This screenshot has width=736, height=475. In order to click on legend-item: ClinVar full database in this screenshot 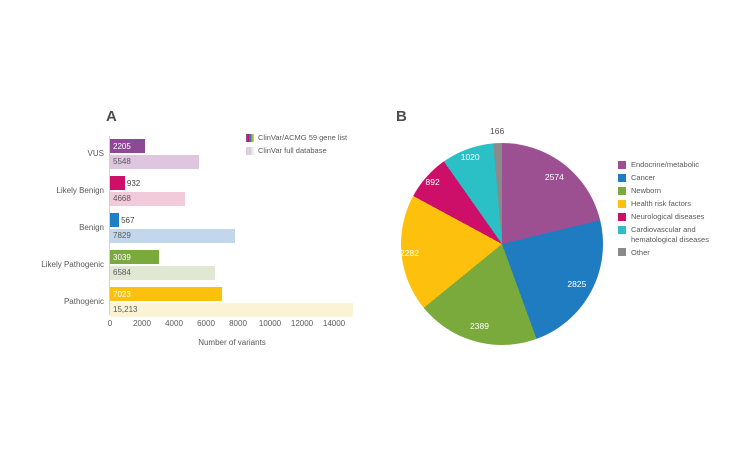, I will do `click(296, 150)`.